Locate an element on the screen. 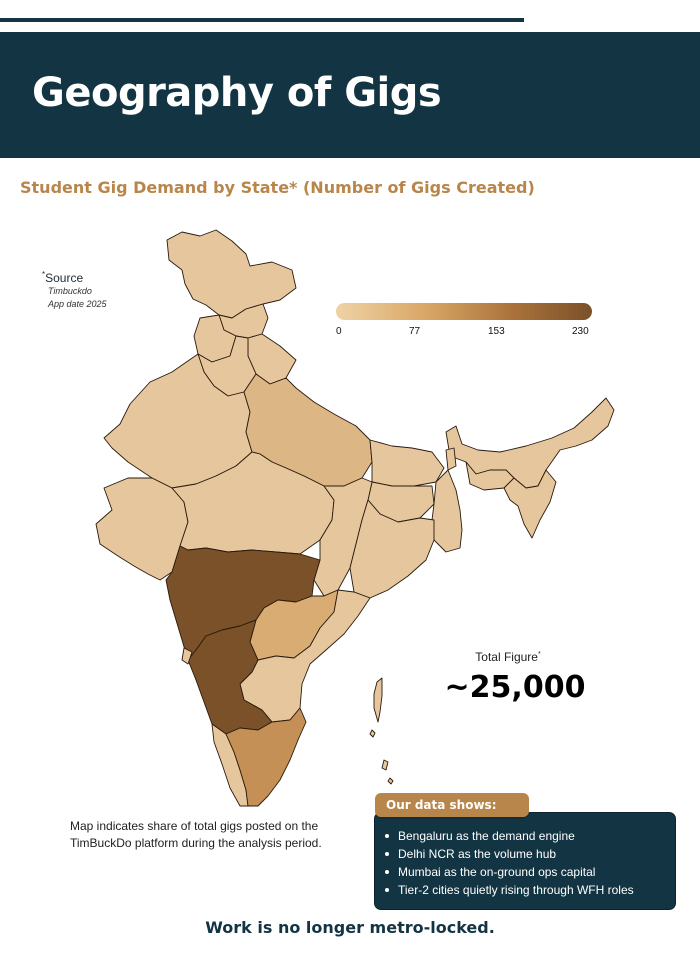  total-figure-label: Total Figure is located at coordinates (506, 657).